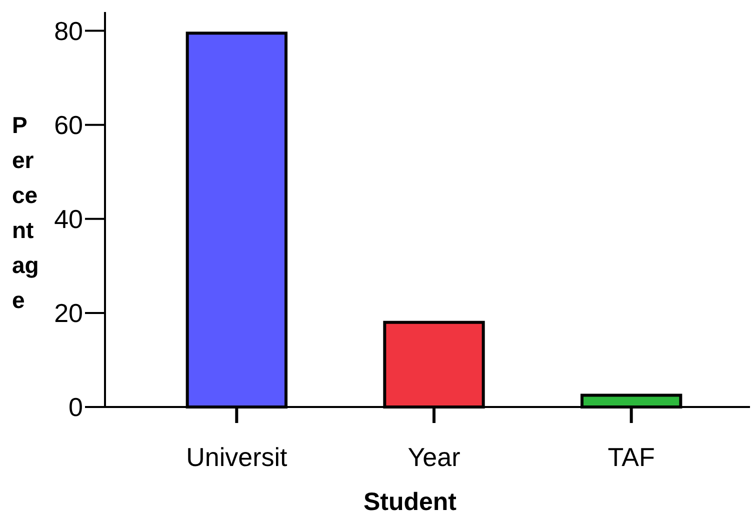  What do you see at coordinates (25, 212) in the screenshot?
I see `y-axis-title: Percentage` at bounding box center [25, 212].